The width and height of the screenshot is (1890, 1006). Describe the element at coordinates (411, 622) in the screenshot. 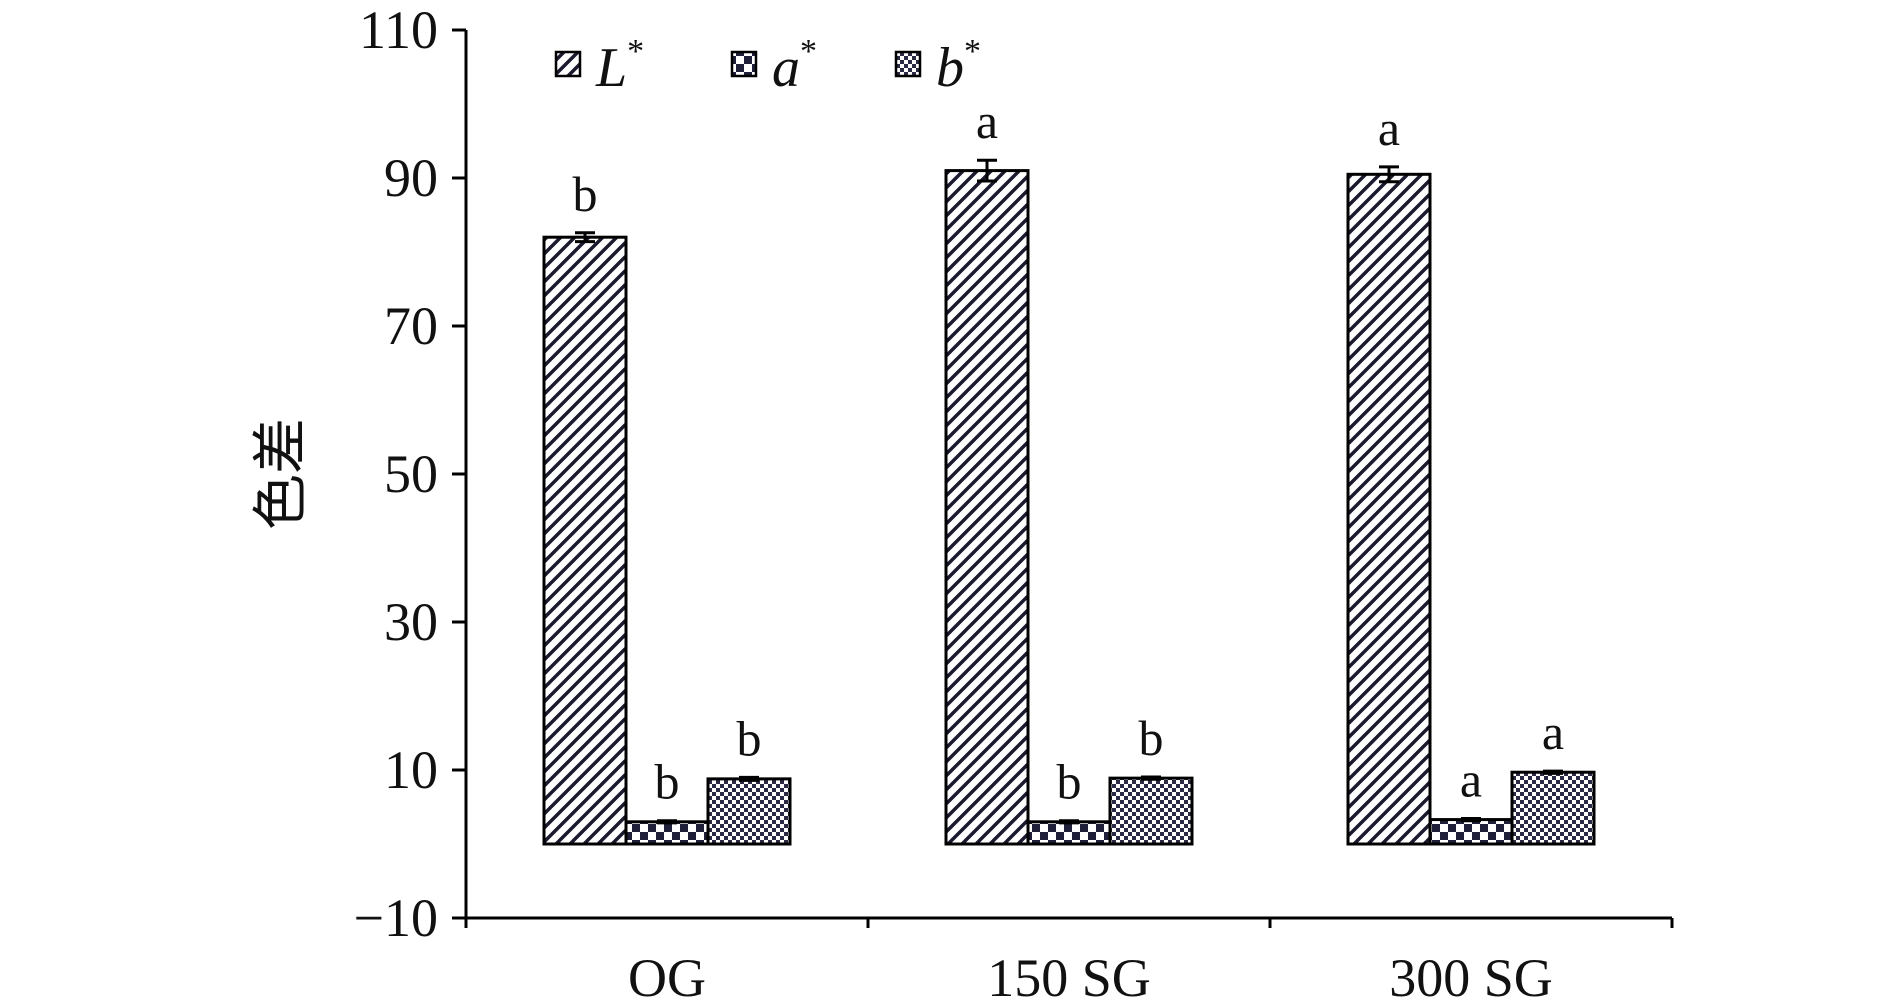

I see `y-tick-label: 30` at that location.